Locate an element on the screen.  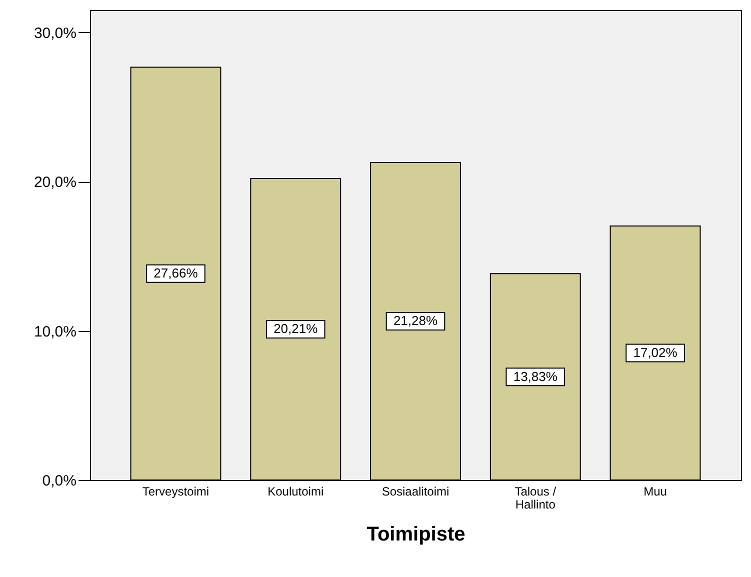
x-tick-label: Terveystoimi is located at coordinates (176, 491).